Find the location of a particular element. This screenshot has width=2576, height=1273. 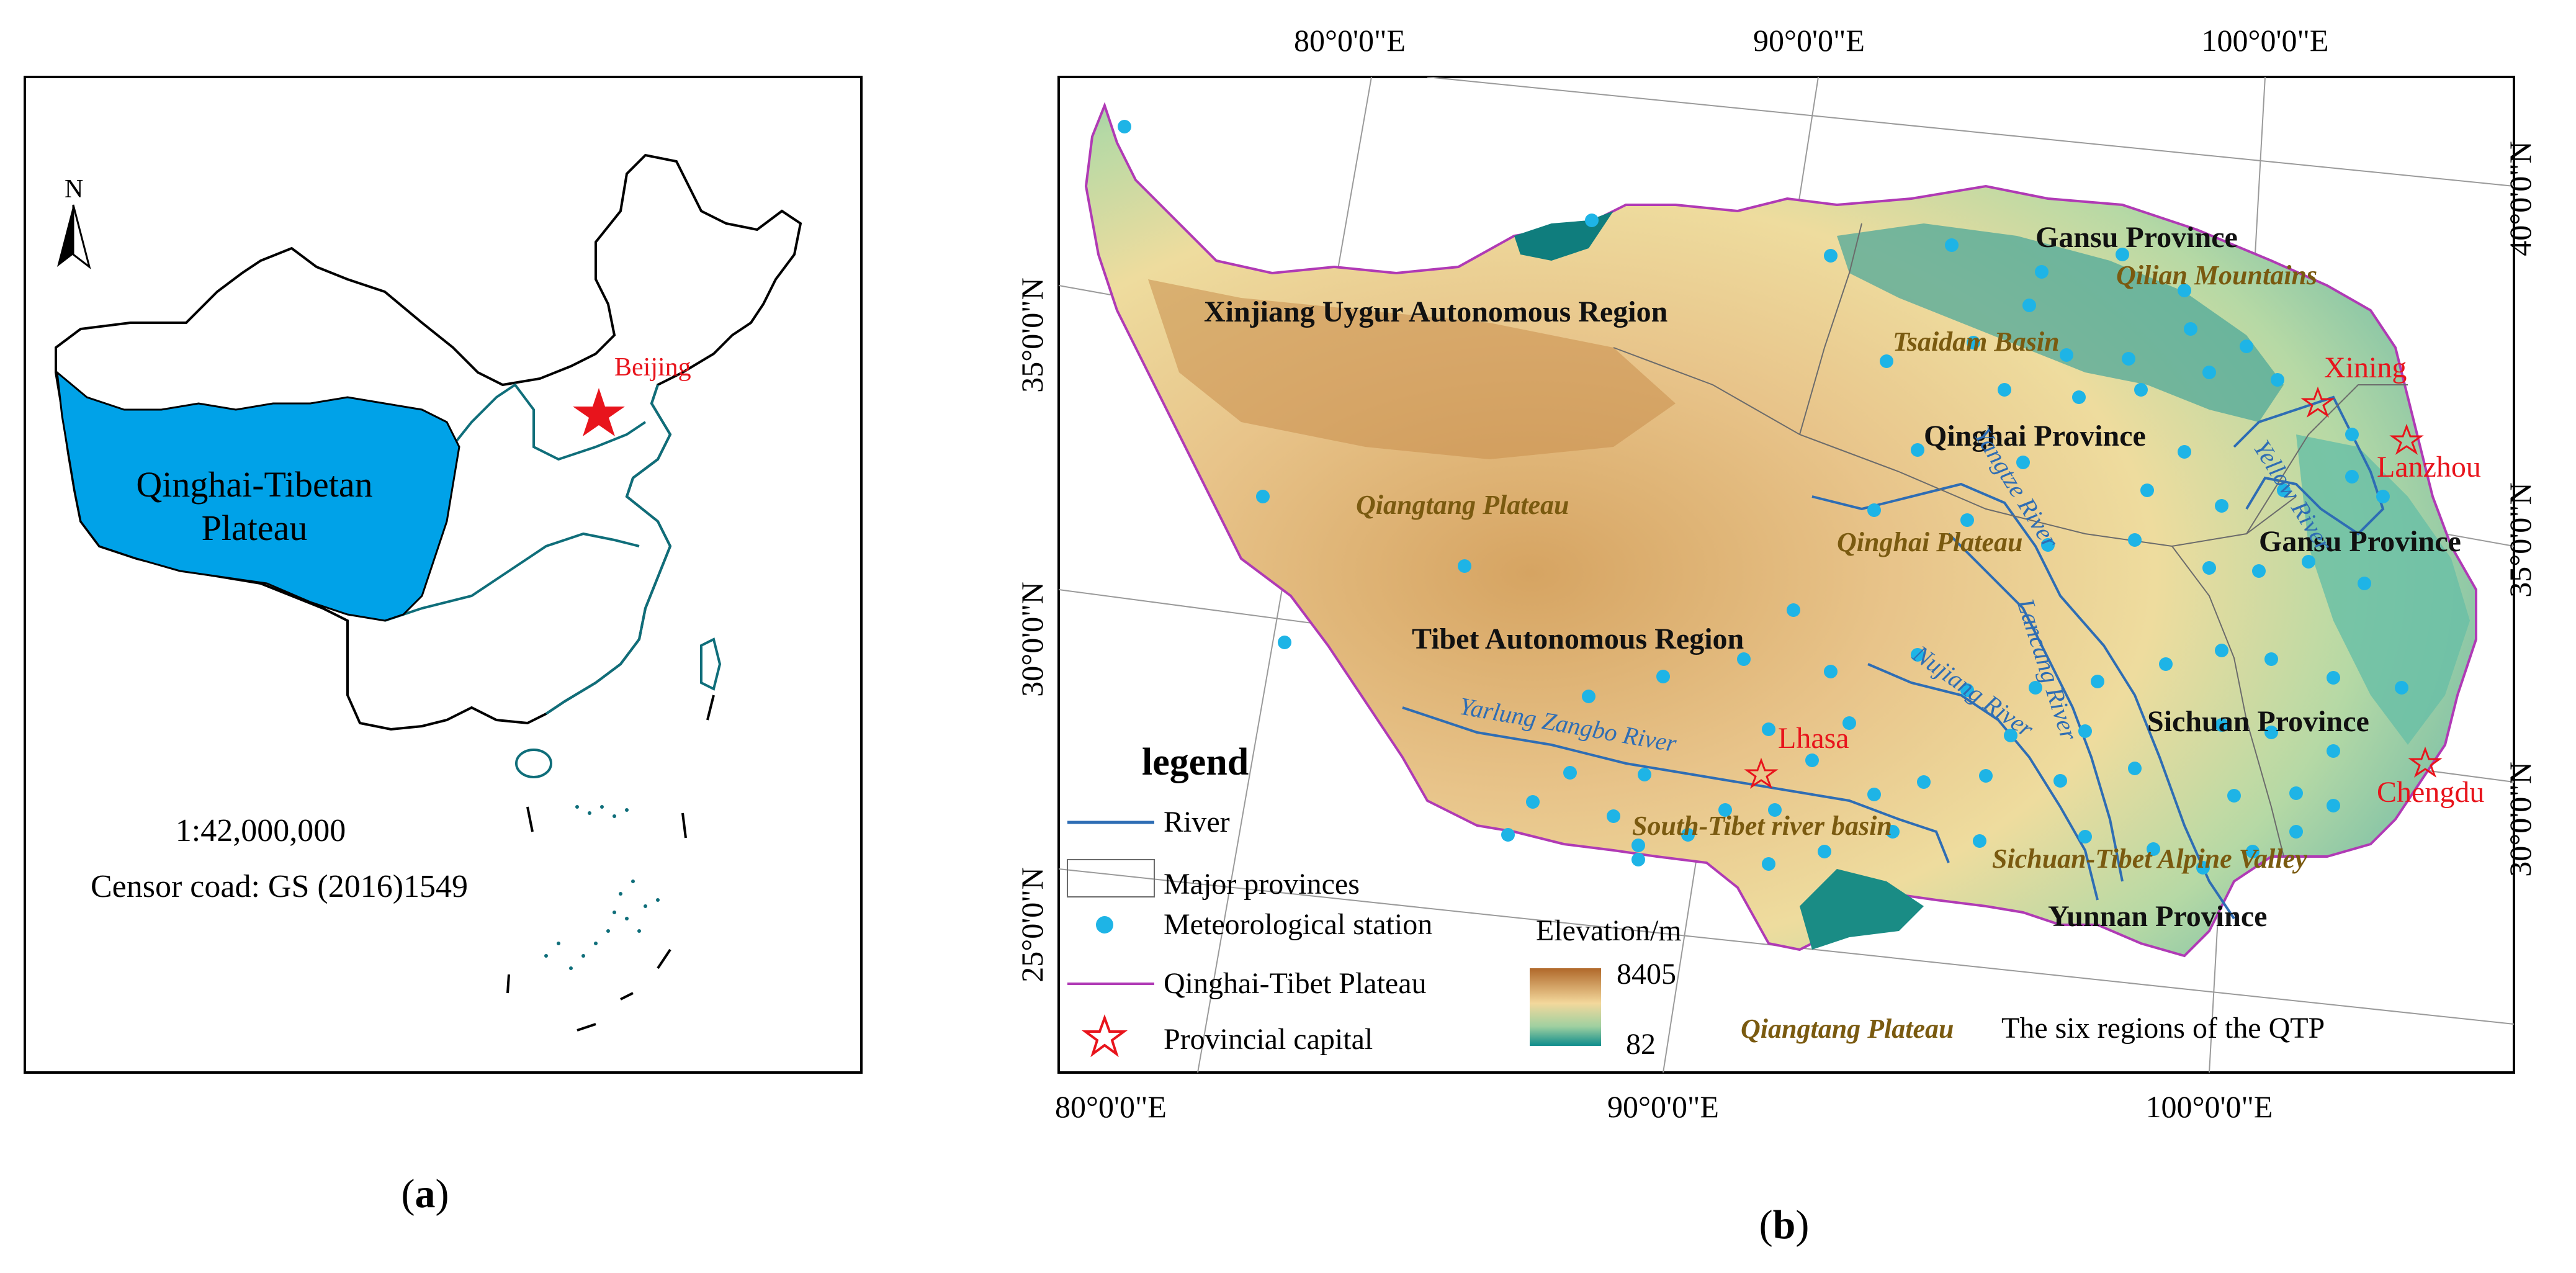

yangtze-river-line-b is located at coordinates (2023, 701).